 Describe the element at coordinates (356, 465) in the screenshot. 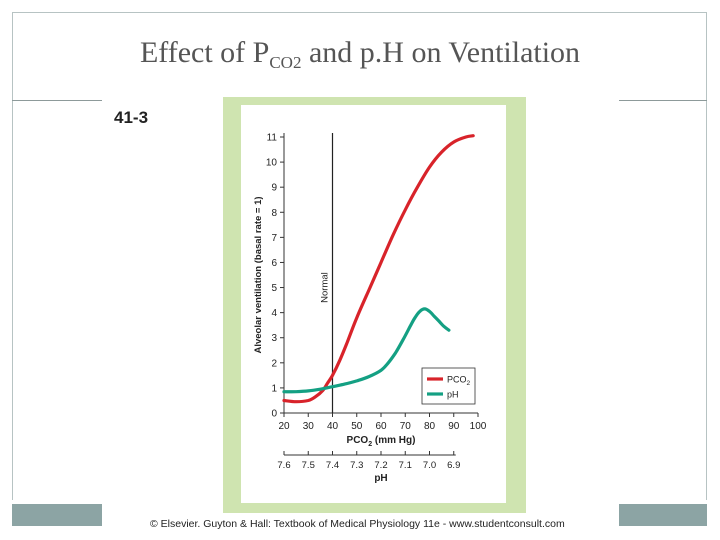

I see `ph-tick-label: 7.3` at that location.